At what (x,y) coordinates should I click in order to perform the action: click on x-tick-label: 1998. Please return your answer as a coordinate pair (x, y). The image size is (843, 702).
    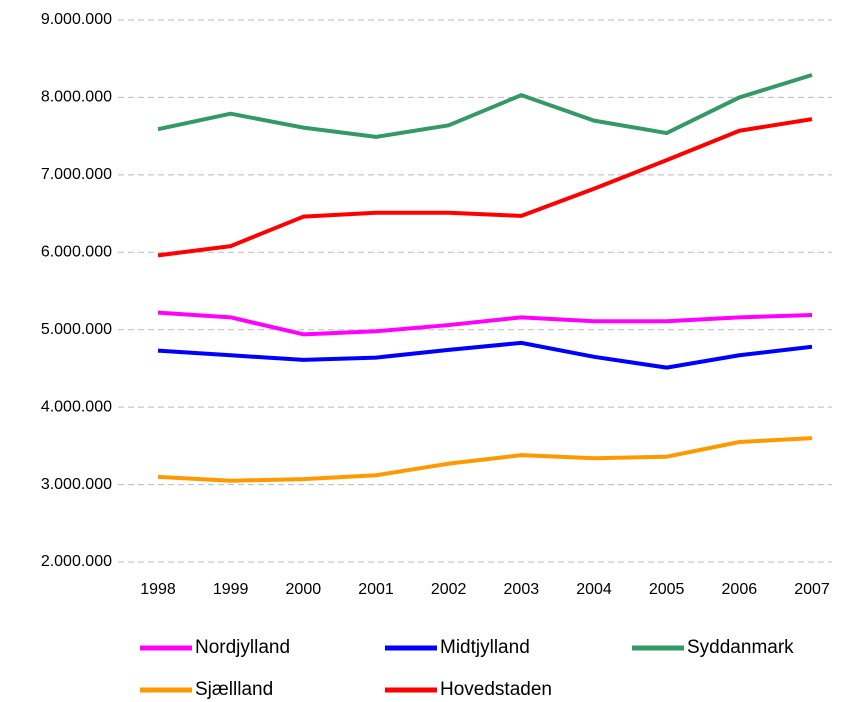
    Looking at the image, I should click on (158, 589).